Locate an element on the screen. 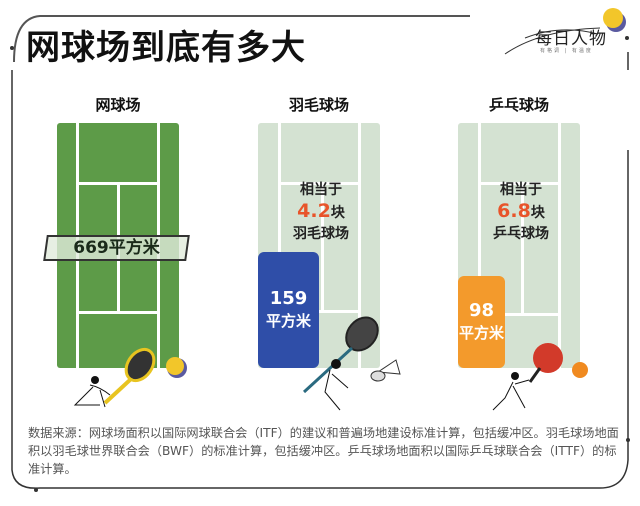 The height and width of the screenshot is (506, 640). pingpong-area-box: 98 平方米 is located at coordinates (481, 322).